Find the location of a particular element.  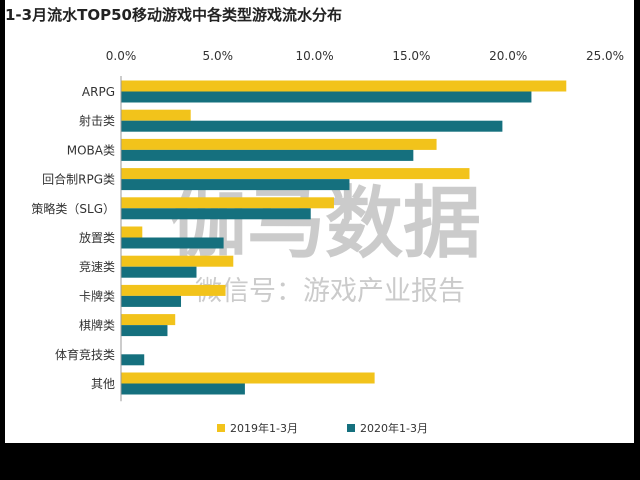

chart-title: 1-3月流水TOP50移动游戏中各类型游戏流水分布 is located at coordinates (173, 15).